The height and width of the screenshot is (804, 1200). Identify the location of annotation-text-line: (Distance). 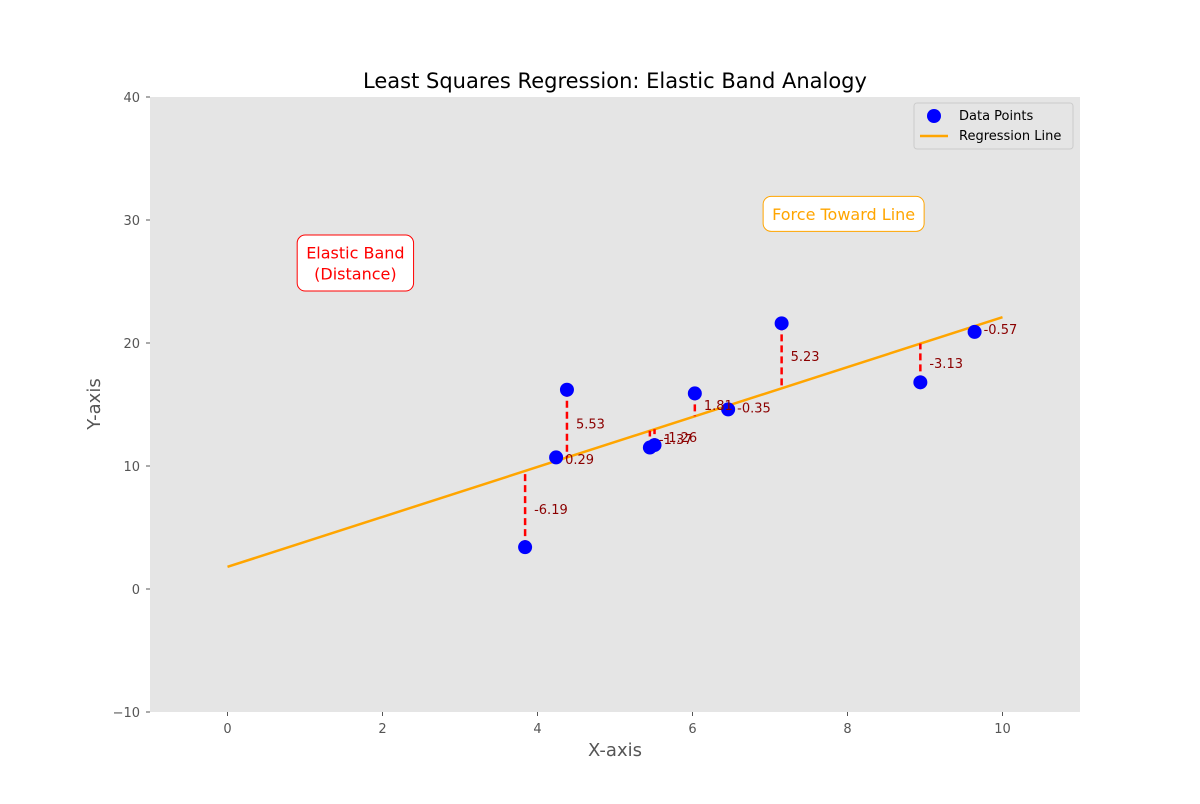
(355, 274).